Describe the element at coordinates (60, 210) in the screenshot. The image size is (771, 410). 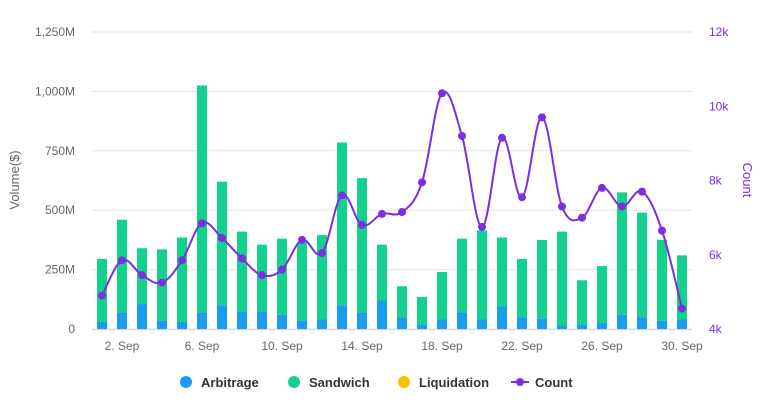
I see `left-tick-label: 500M` at that location.